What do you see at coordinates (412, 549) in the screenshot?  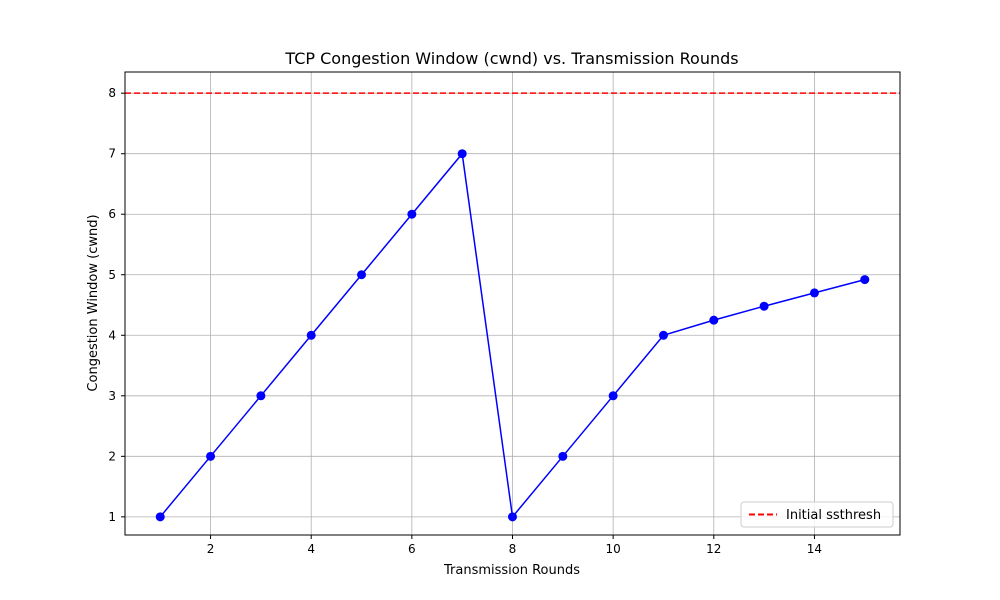 I see `x-tick-label: 6` at bounding box center [412, 549].